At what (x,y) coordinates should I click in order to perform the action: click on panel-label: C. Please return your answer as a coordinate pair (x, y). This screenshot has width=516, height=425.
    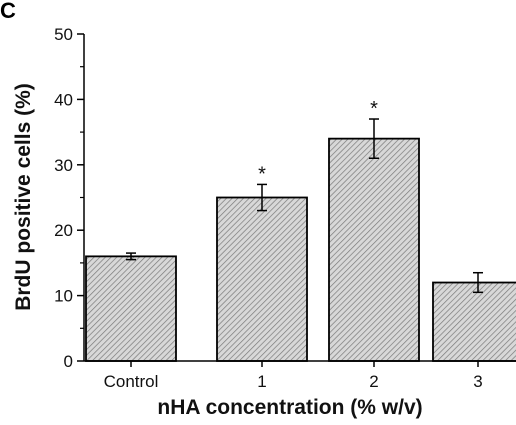
    Looking at the image, I should click on (8, 11).